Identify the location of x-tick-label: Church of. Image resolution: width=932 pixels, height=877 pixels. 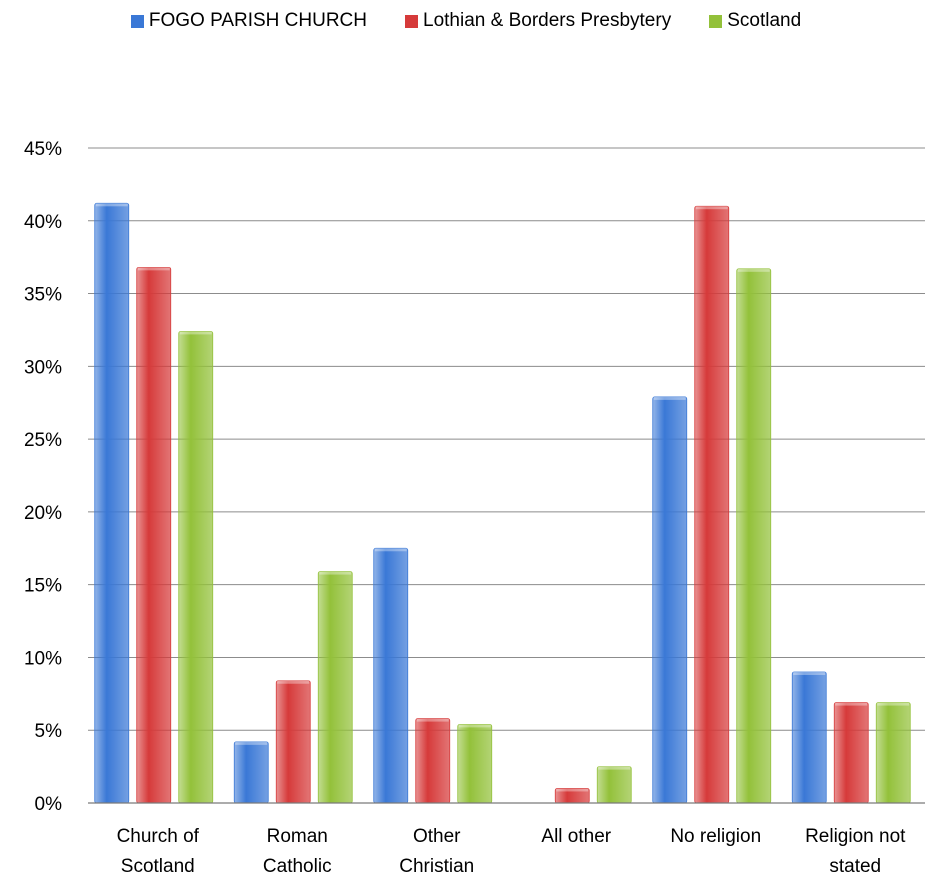
(158, 836).